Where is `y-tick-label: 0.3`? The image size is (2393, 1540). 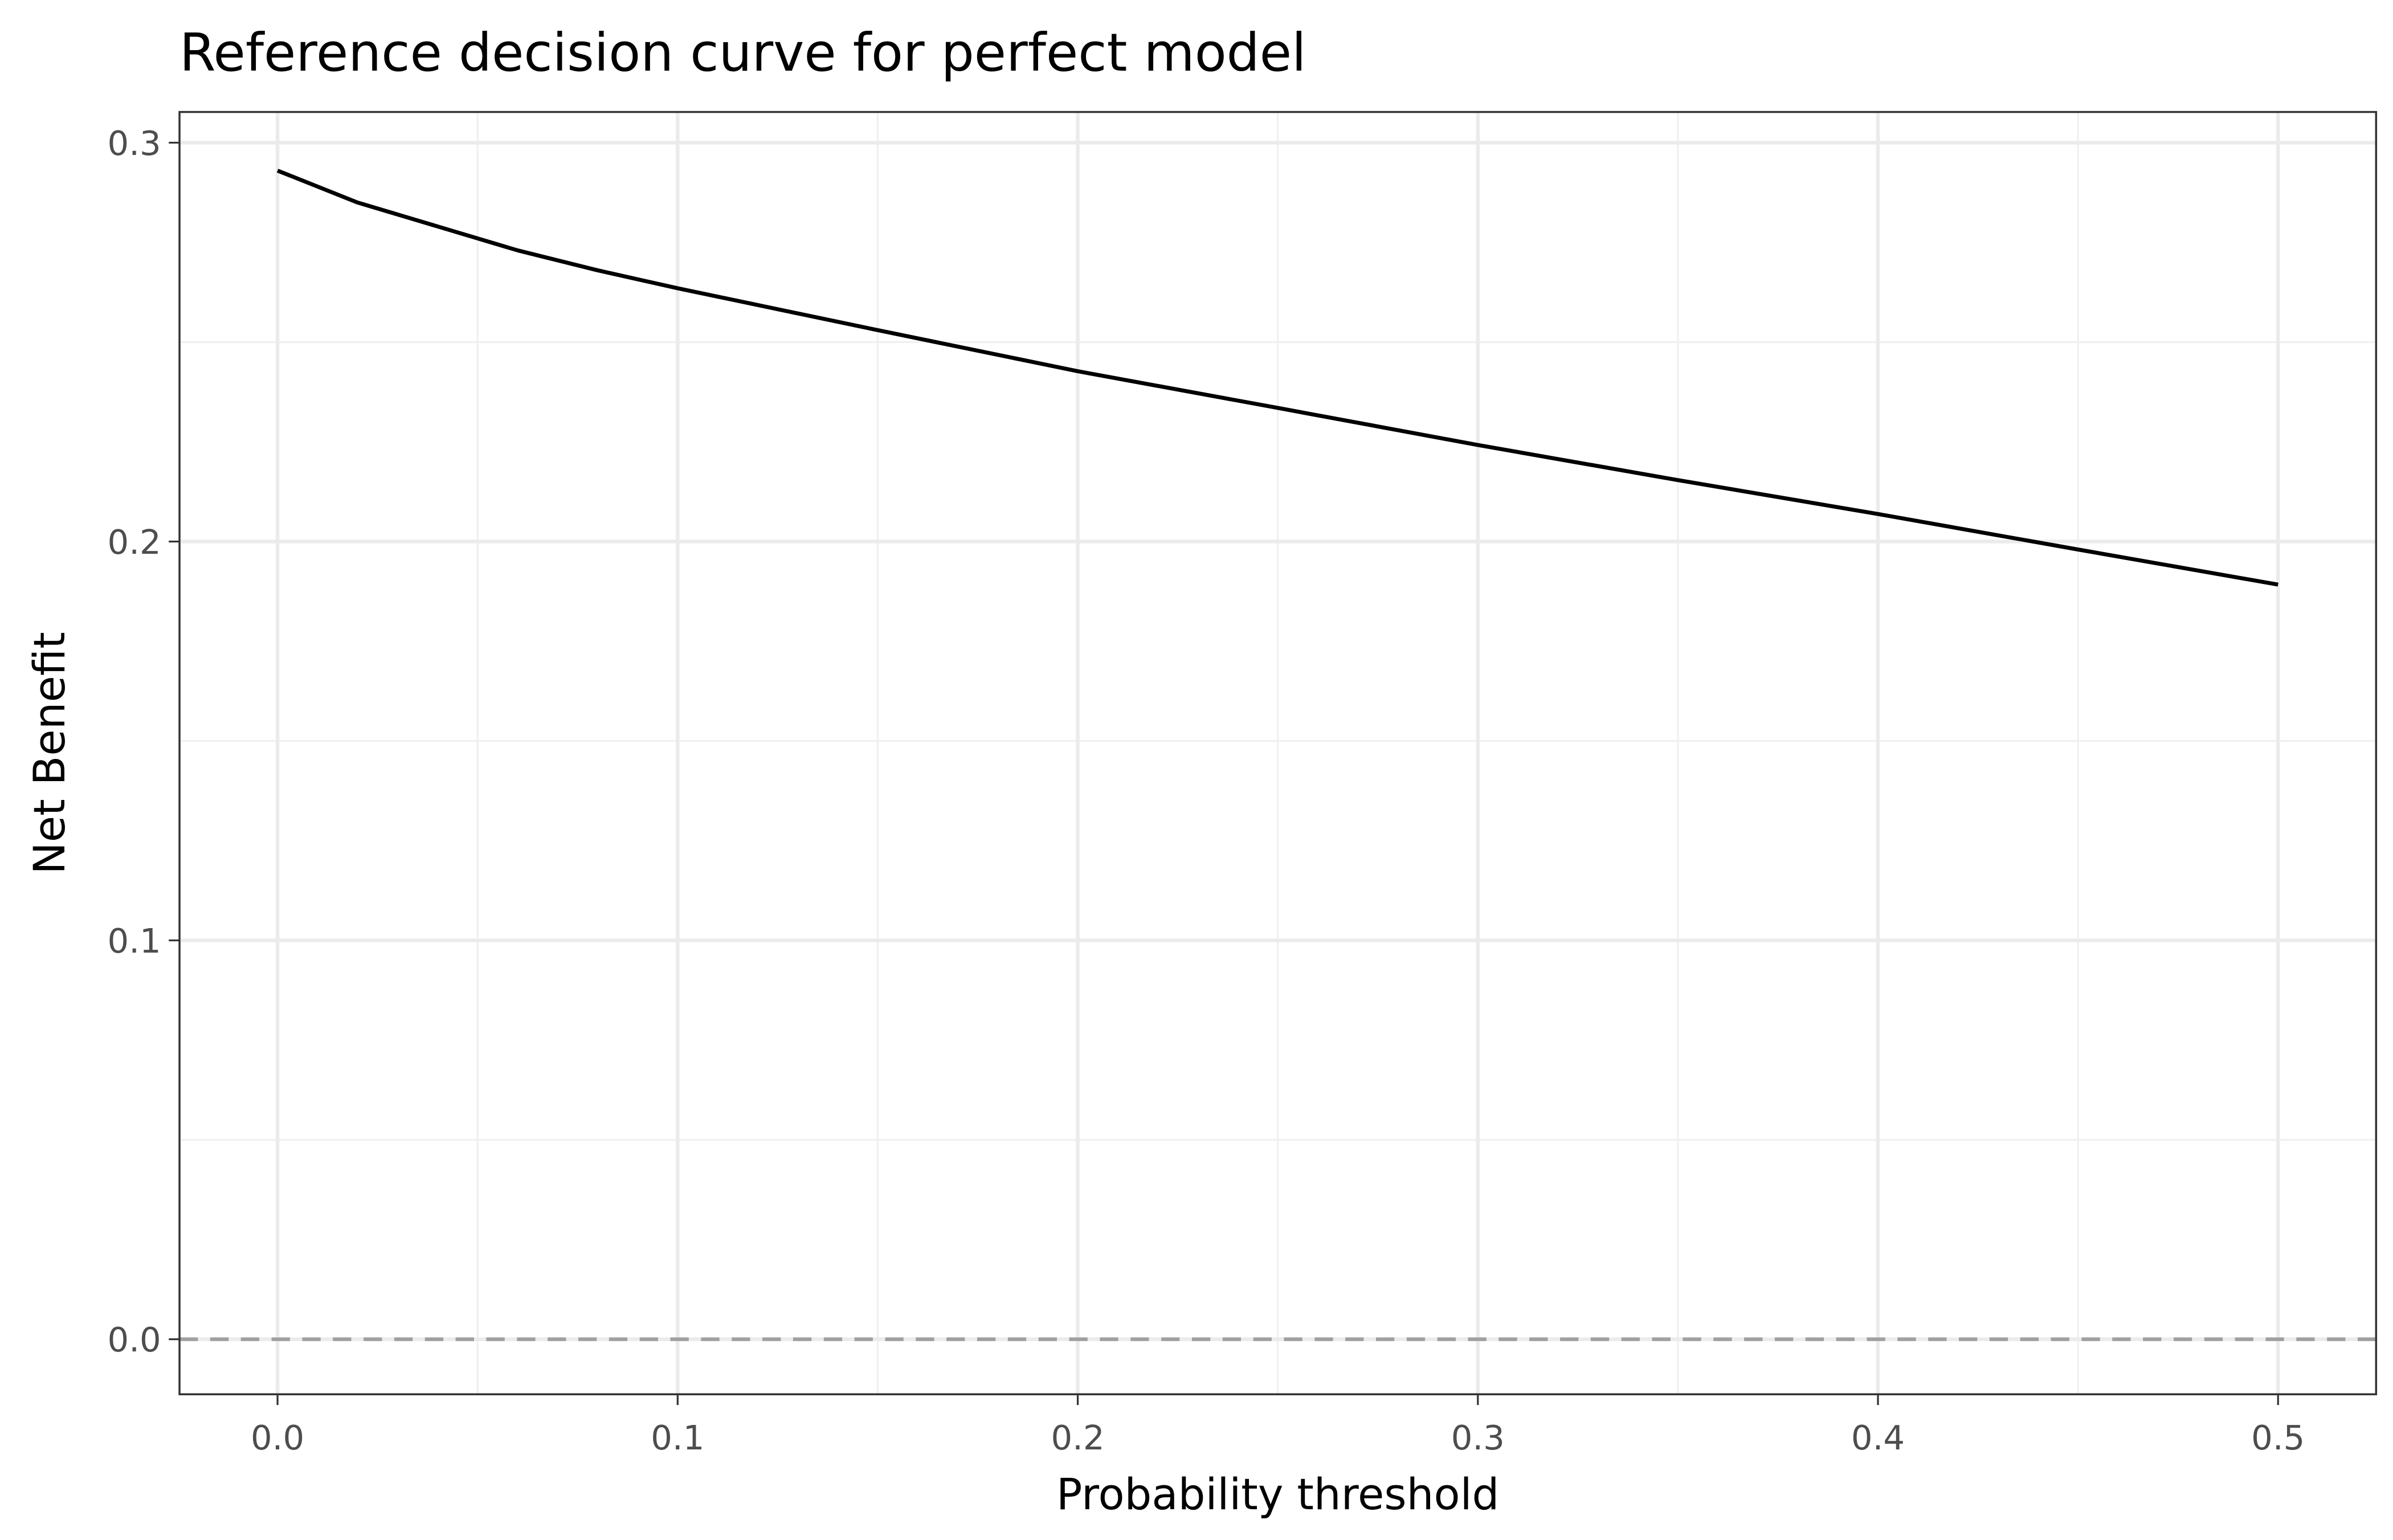 y-tick-label: 0.3 is located at coordinates (134, 143).